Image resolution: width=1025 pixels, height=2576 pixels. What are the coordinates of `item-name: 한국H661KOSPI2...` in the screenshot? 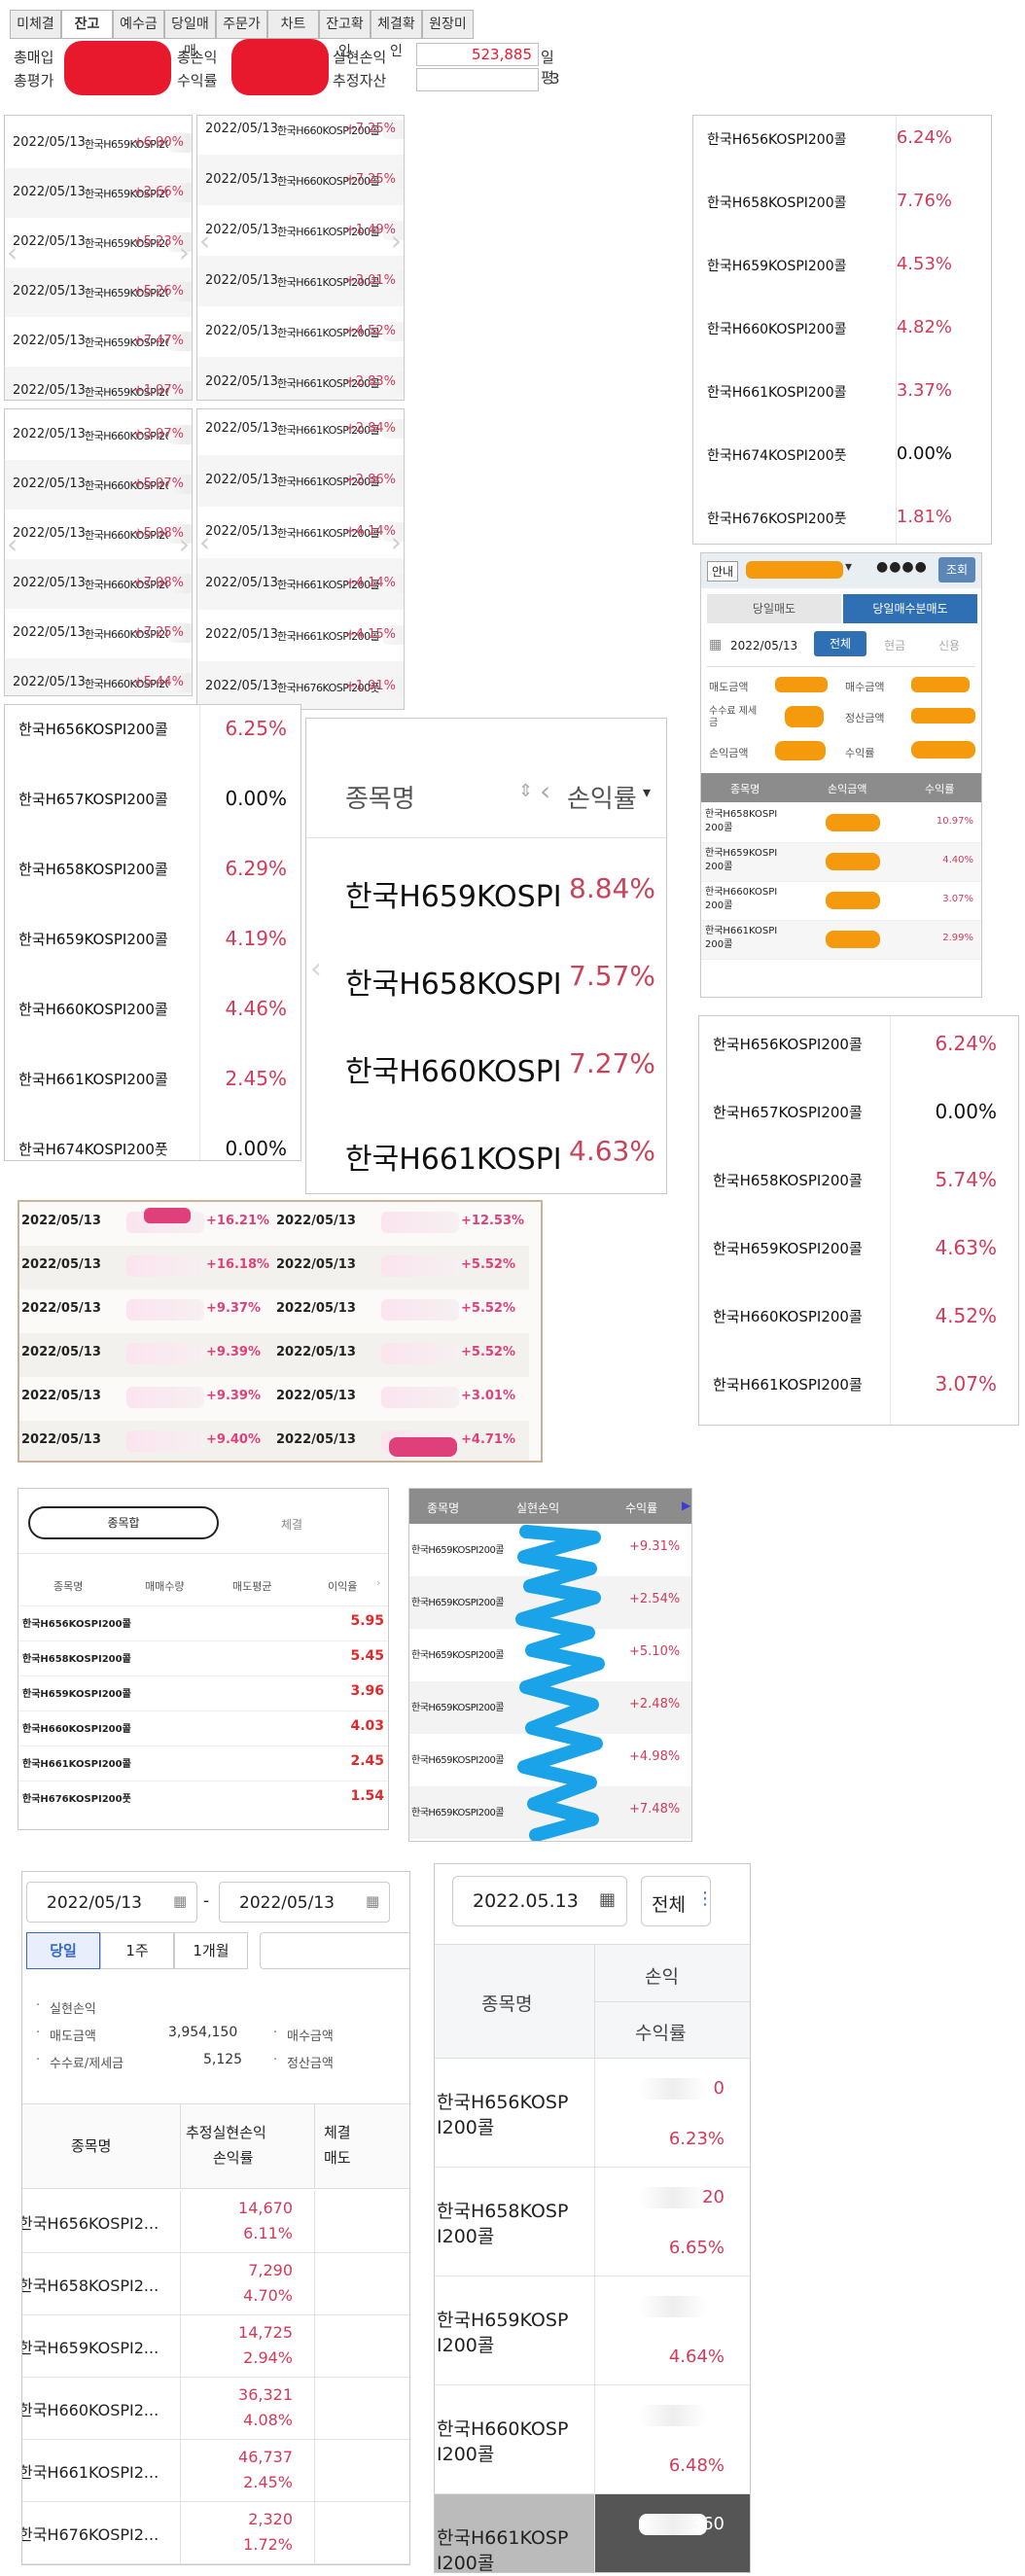 It's located at (90, 2473).